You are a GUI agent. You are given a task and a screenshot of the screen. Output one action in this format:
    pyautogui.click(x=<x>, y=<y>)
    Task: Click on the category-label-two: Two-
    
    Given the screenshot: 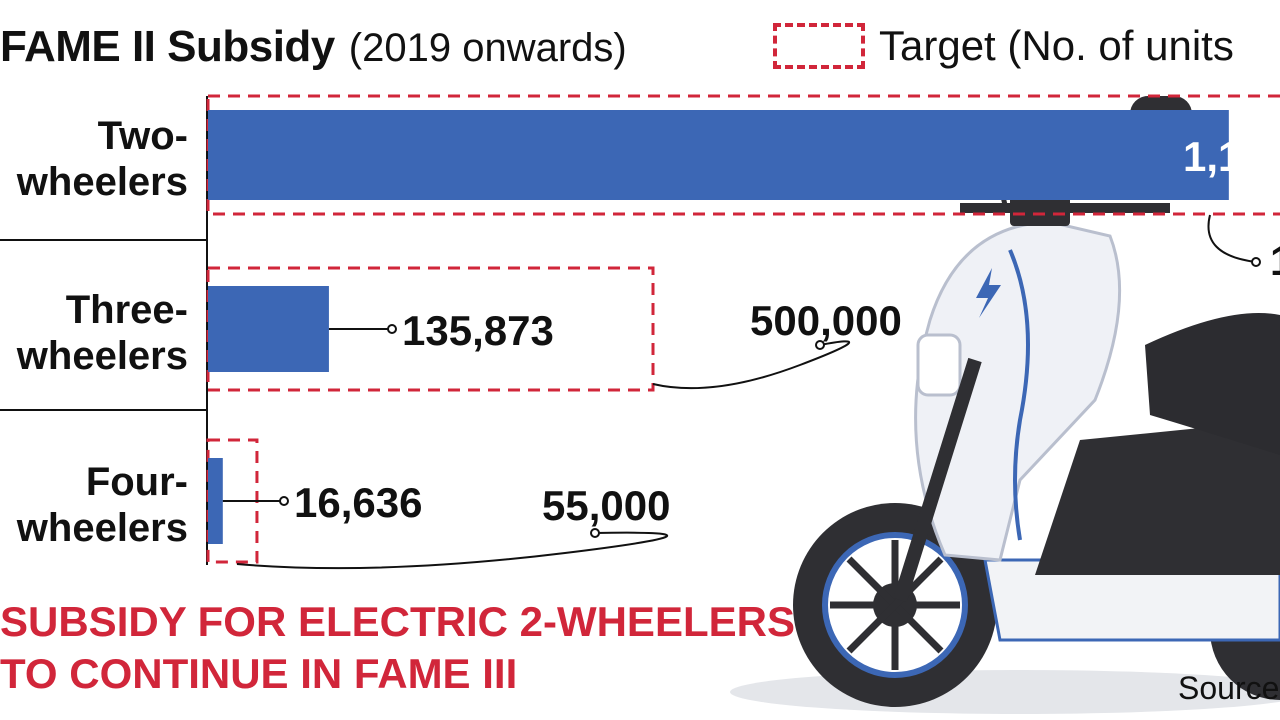 What is the action you would take?
    pyautogui.click(x=143, y=136)
    